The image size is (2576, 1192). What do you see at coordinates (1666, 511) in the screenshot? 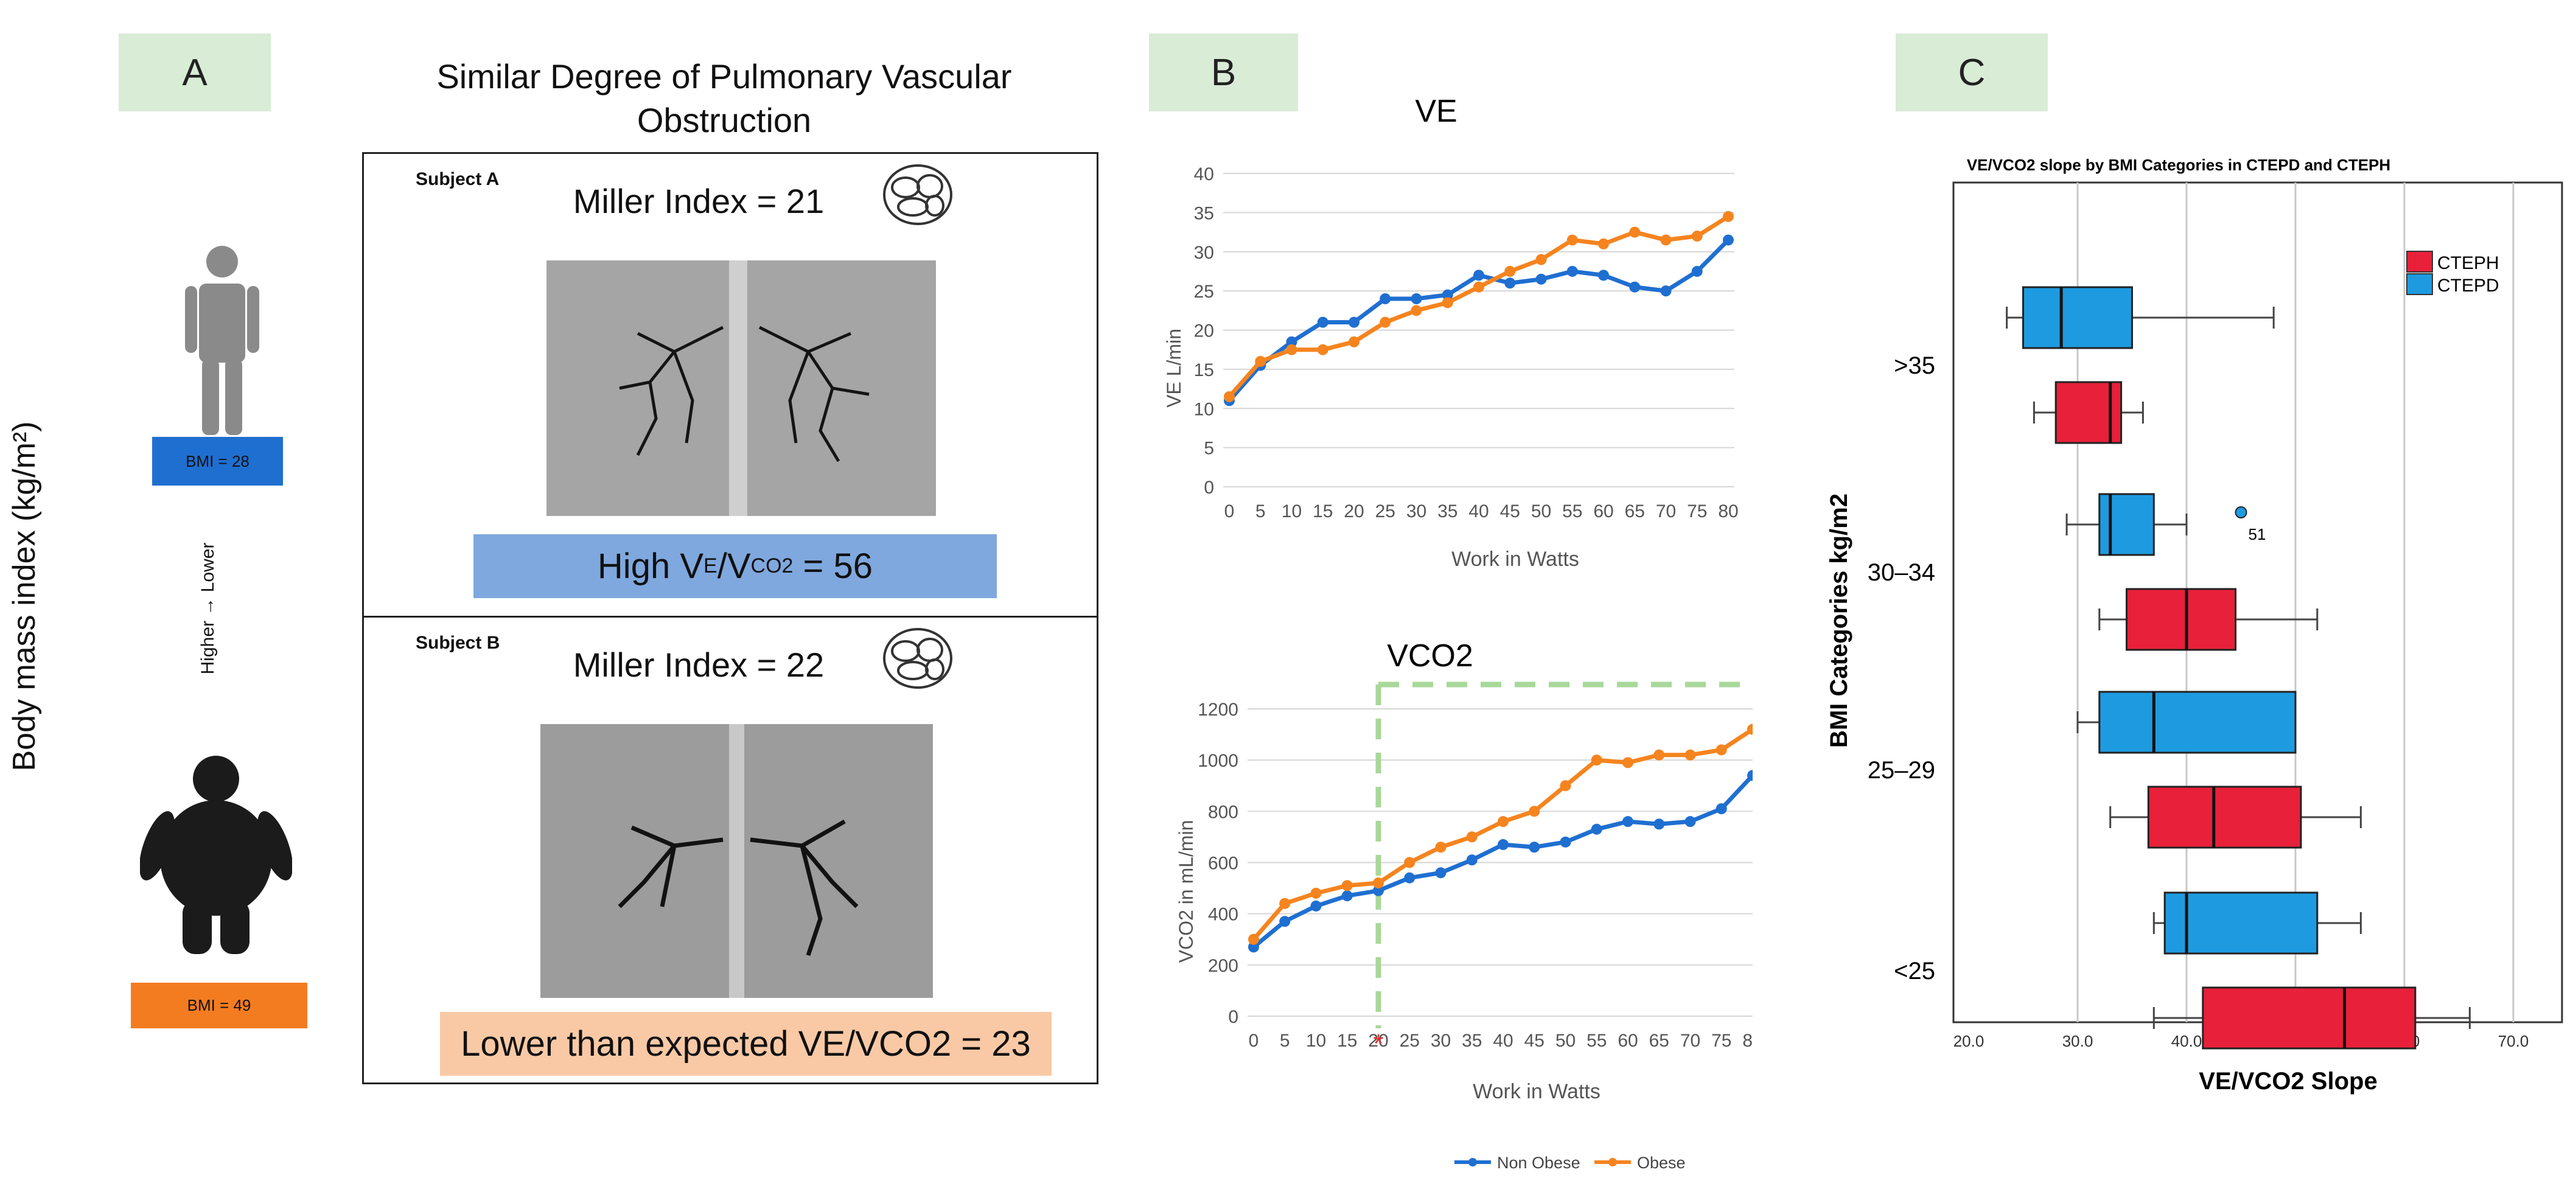
I see `ve-x-tick-label: 70` at bounding box center [1666, 511].